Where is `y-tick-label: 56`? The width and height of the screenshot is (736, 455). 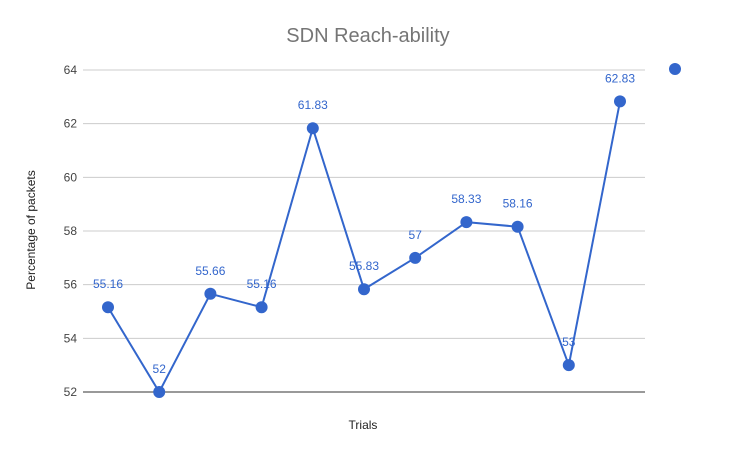
y-tick-label: 56 is located at coordinates (71, 285).